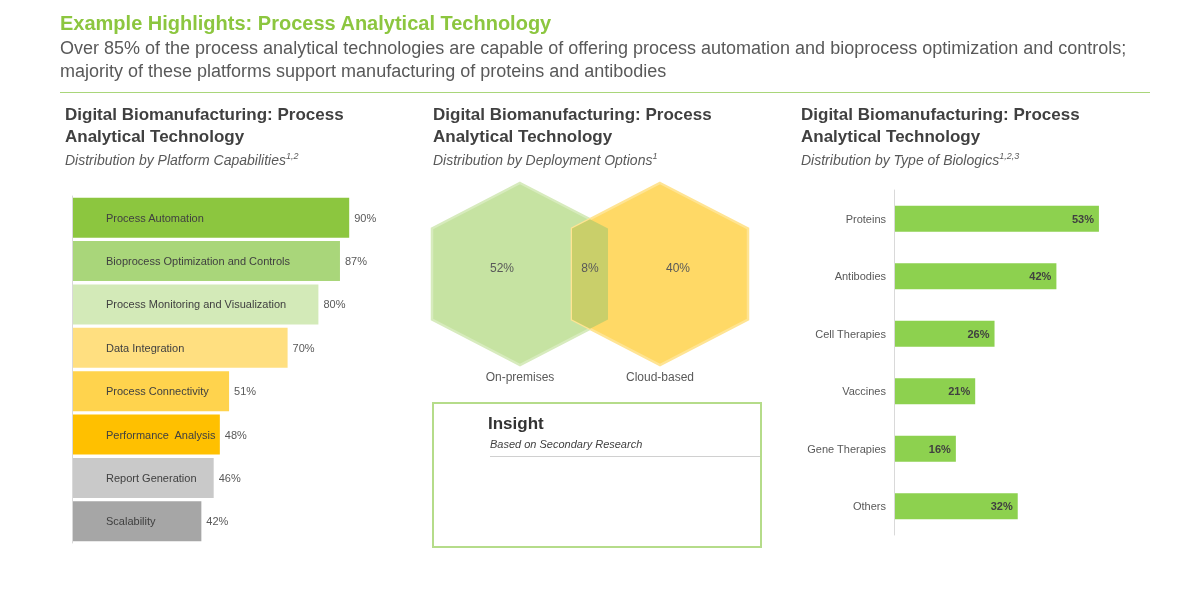  I want to click on data-label: 87%, so click(356, 261).